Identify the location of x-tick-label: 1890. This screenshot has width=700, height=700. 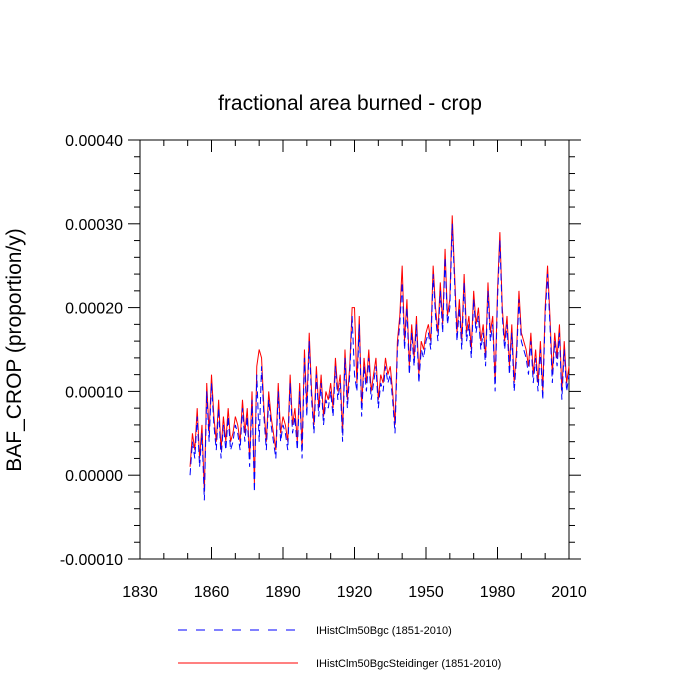
(283, 592).